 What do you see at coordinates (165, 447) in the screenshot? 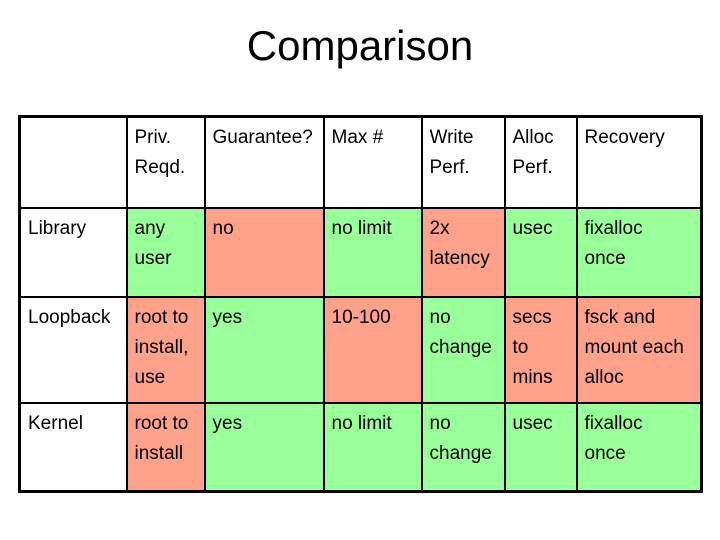
I see `cell-kernel-priv-reqd: root to install` at bounding box center [165, 447].